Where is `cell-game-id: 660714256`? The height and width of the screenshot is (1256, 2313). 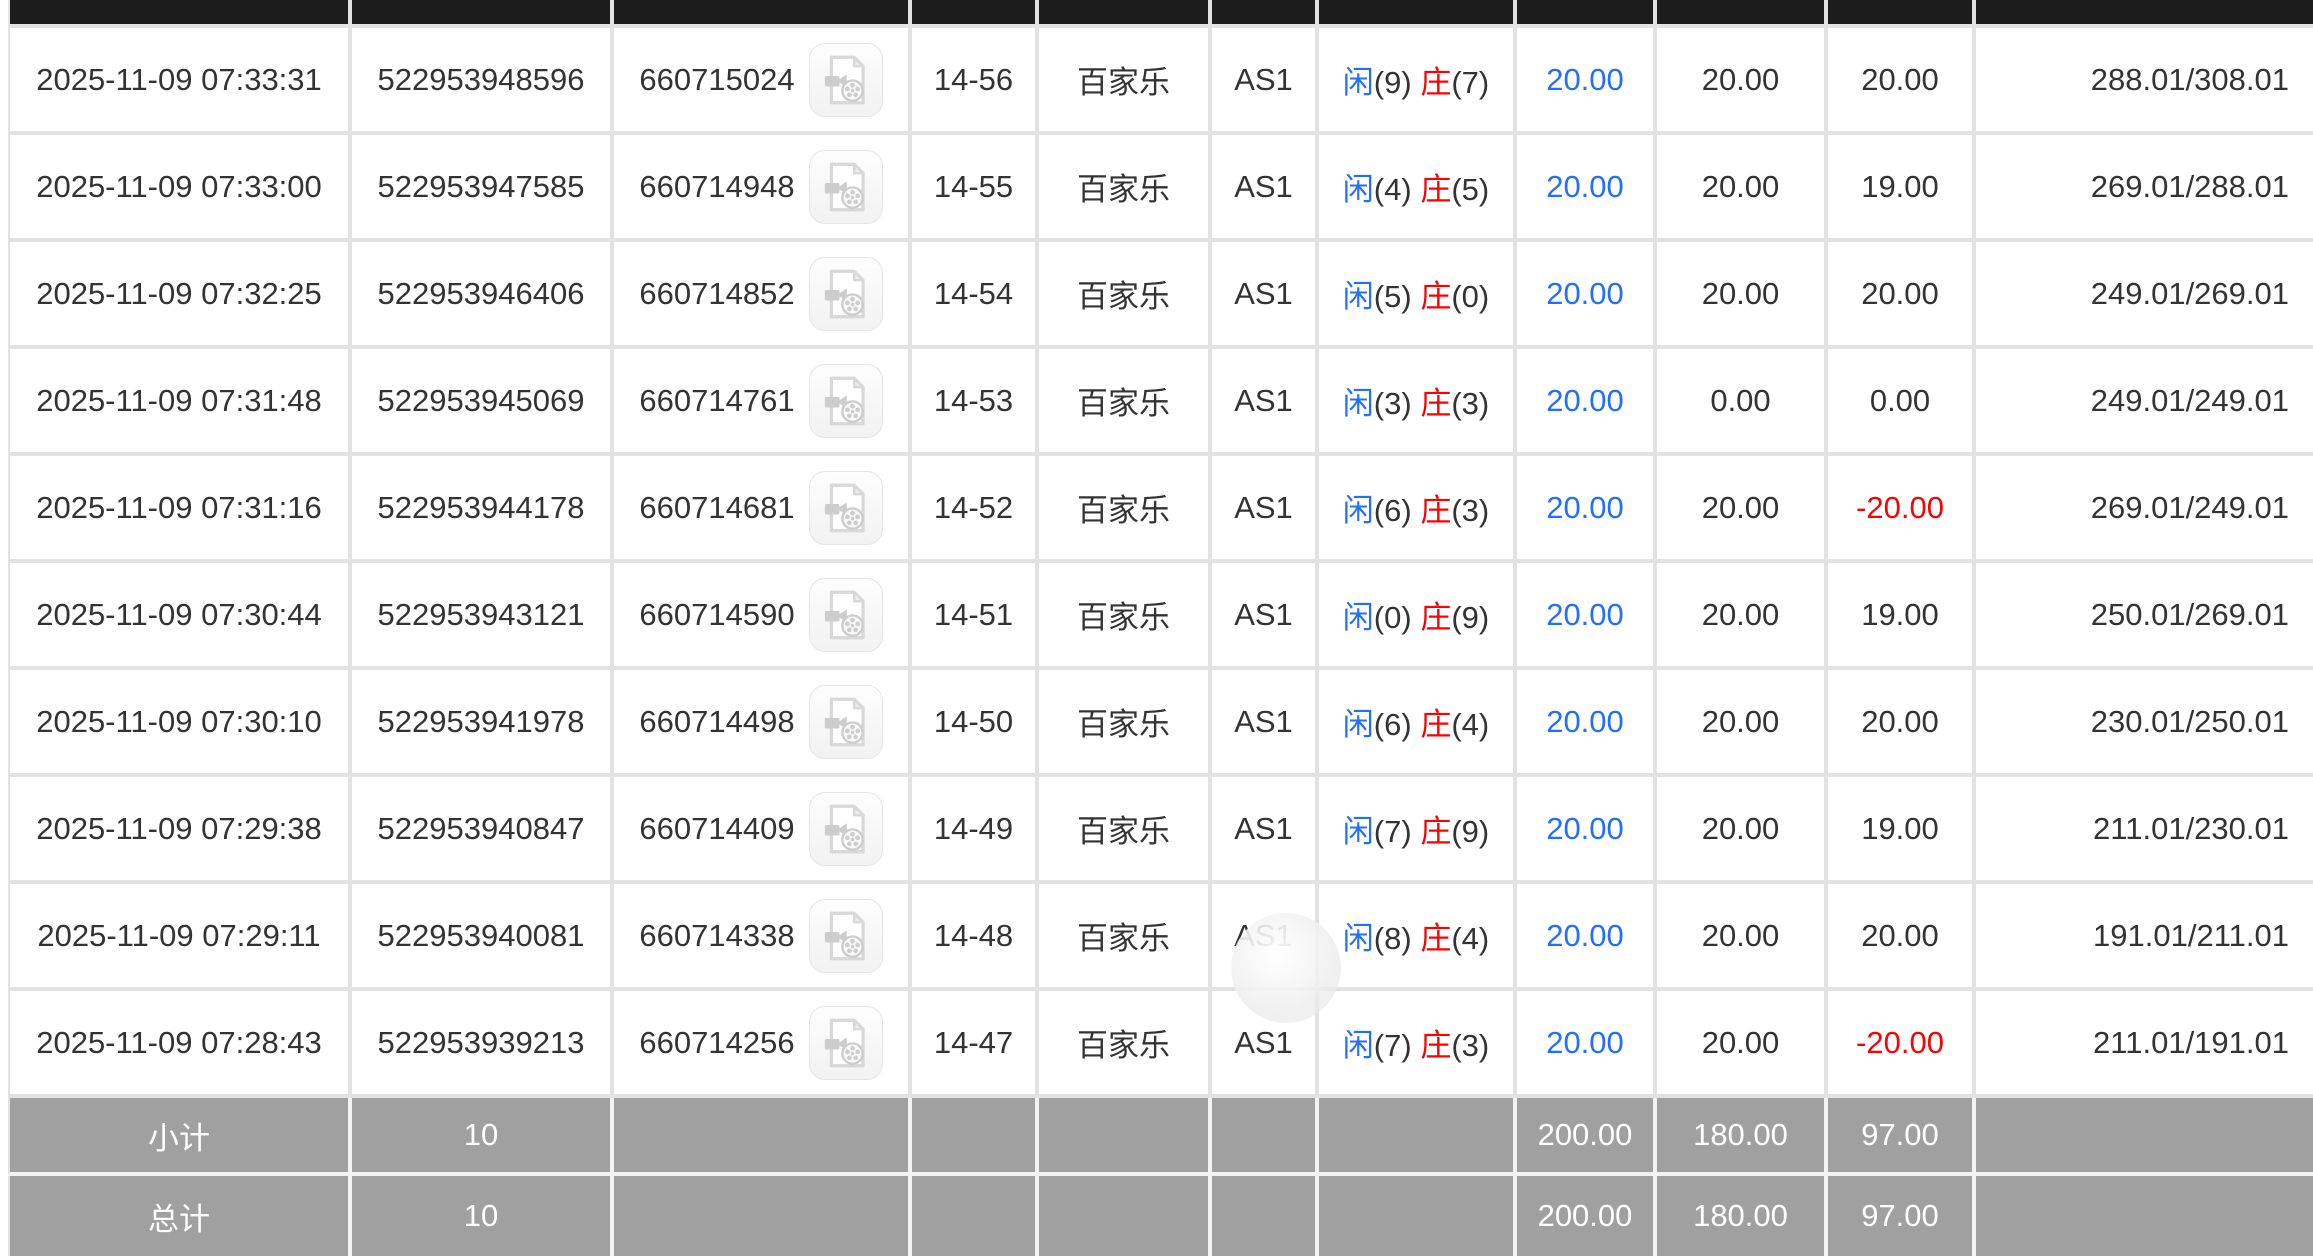 cell-game-id: 660714256 is located at coordinates (763, 1044).